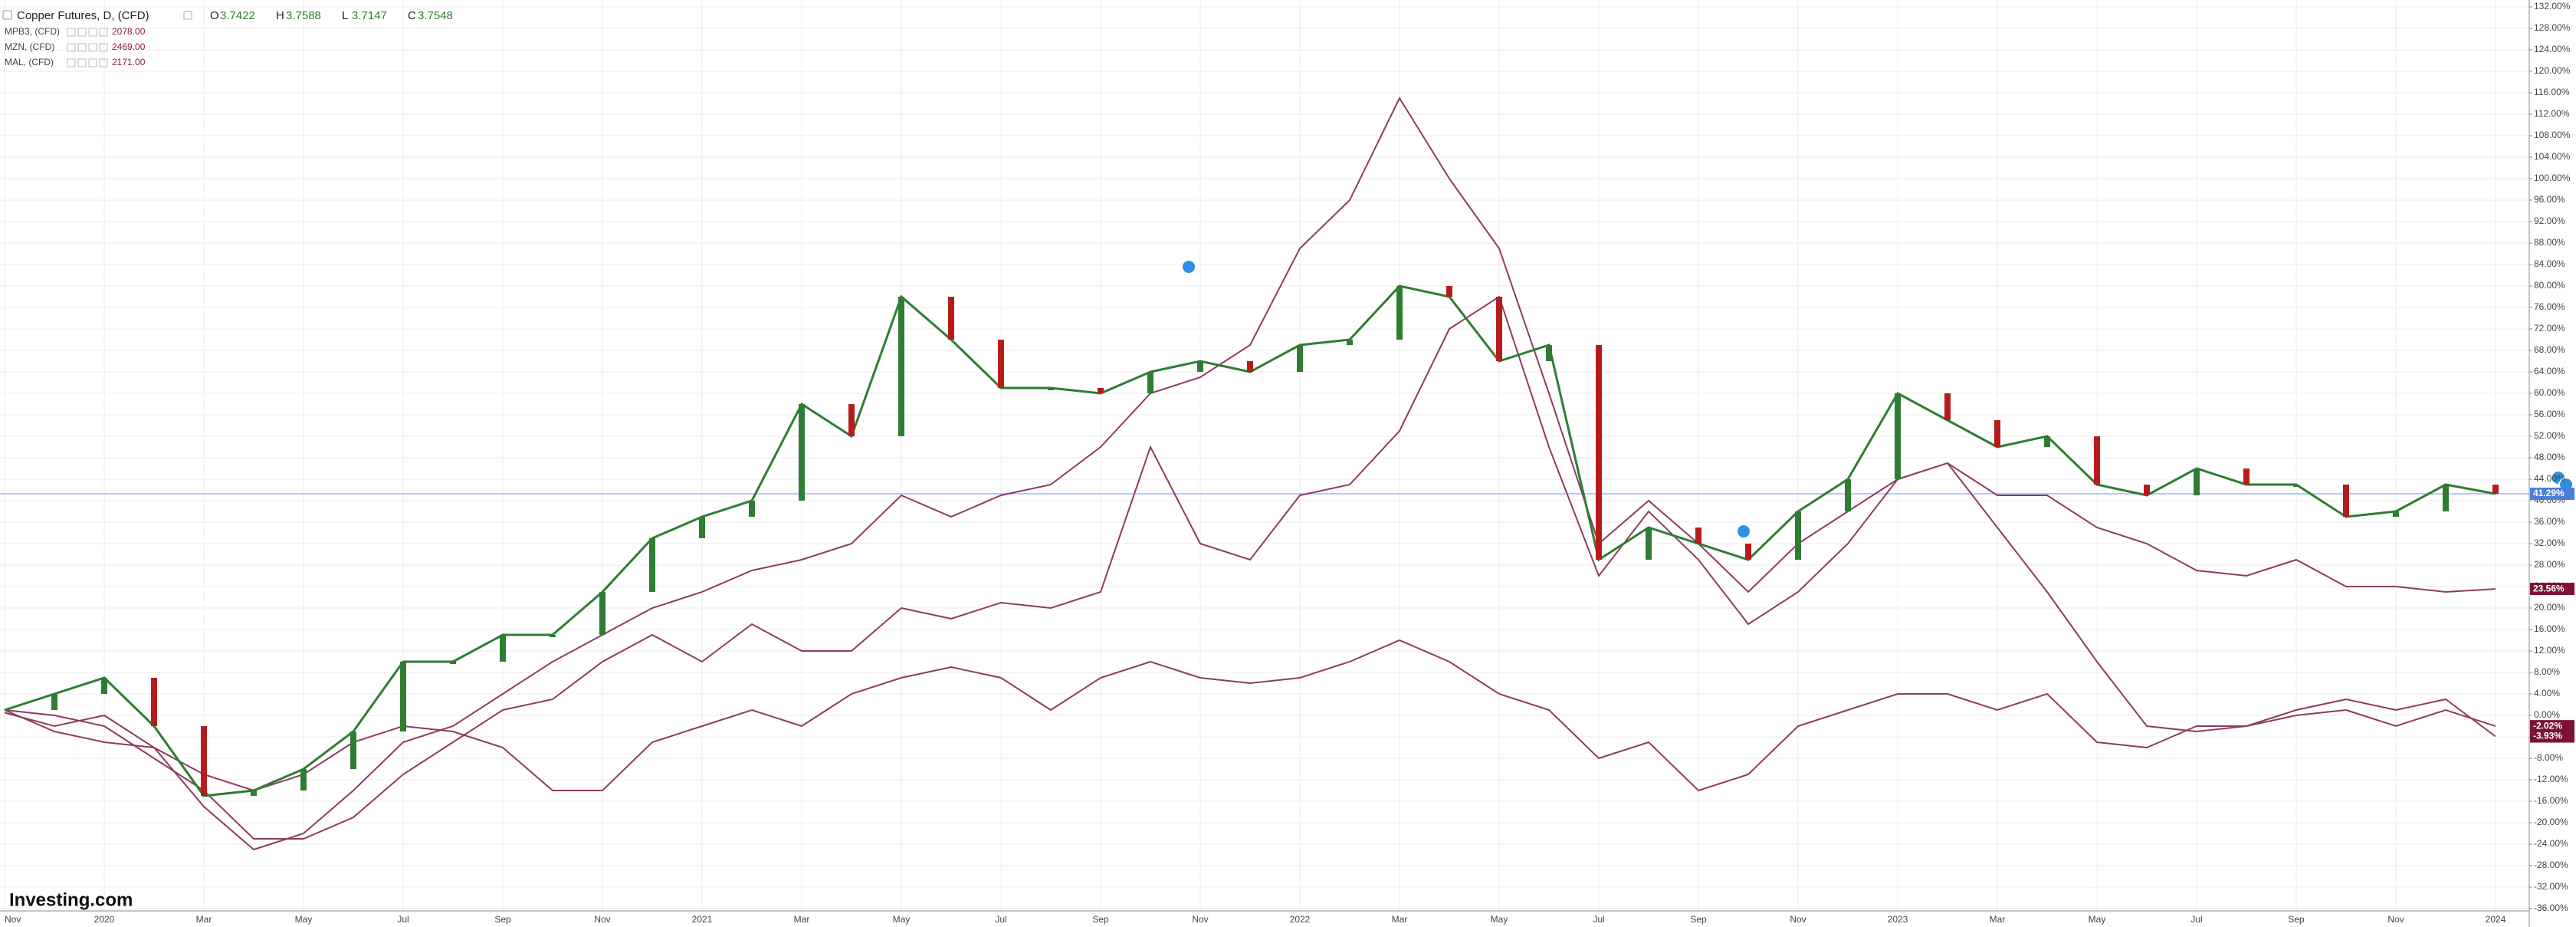  I want to click on y-tick-label: 44.00%, so click(2549, 478).